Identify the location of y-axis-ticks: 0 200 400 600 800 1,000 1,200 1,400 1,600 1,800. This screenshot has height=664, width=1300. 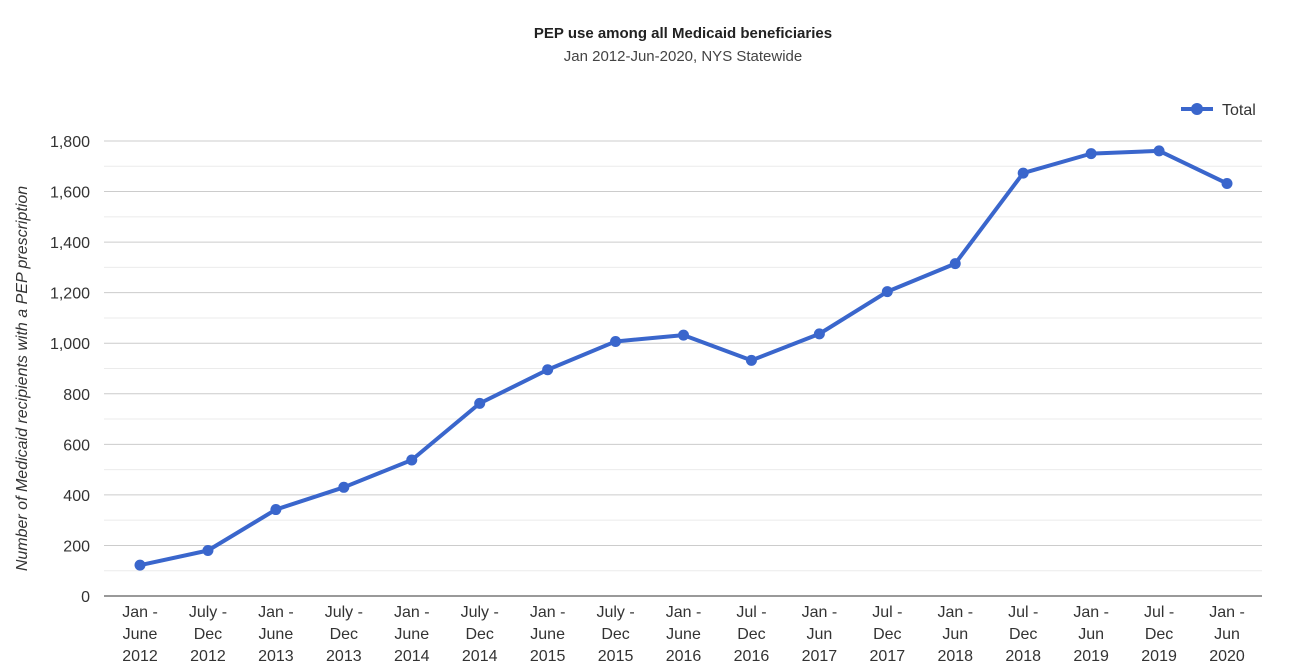
(70, 370).